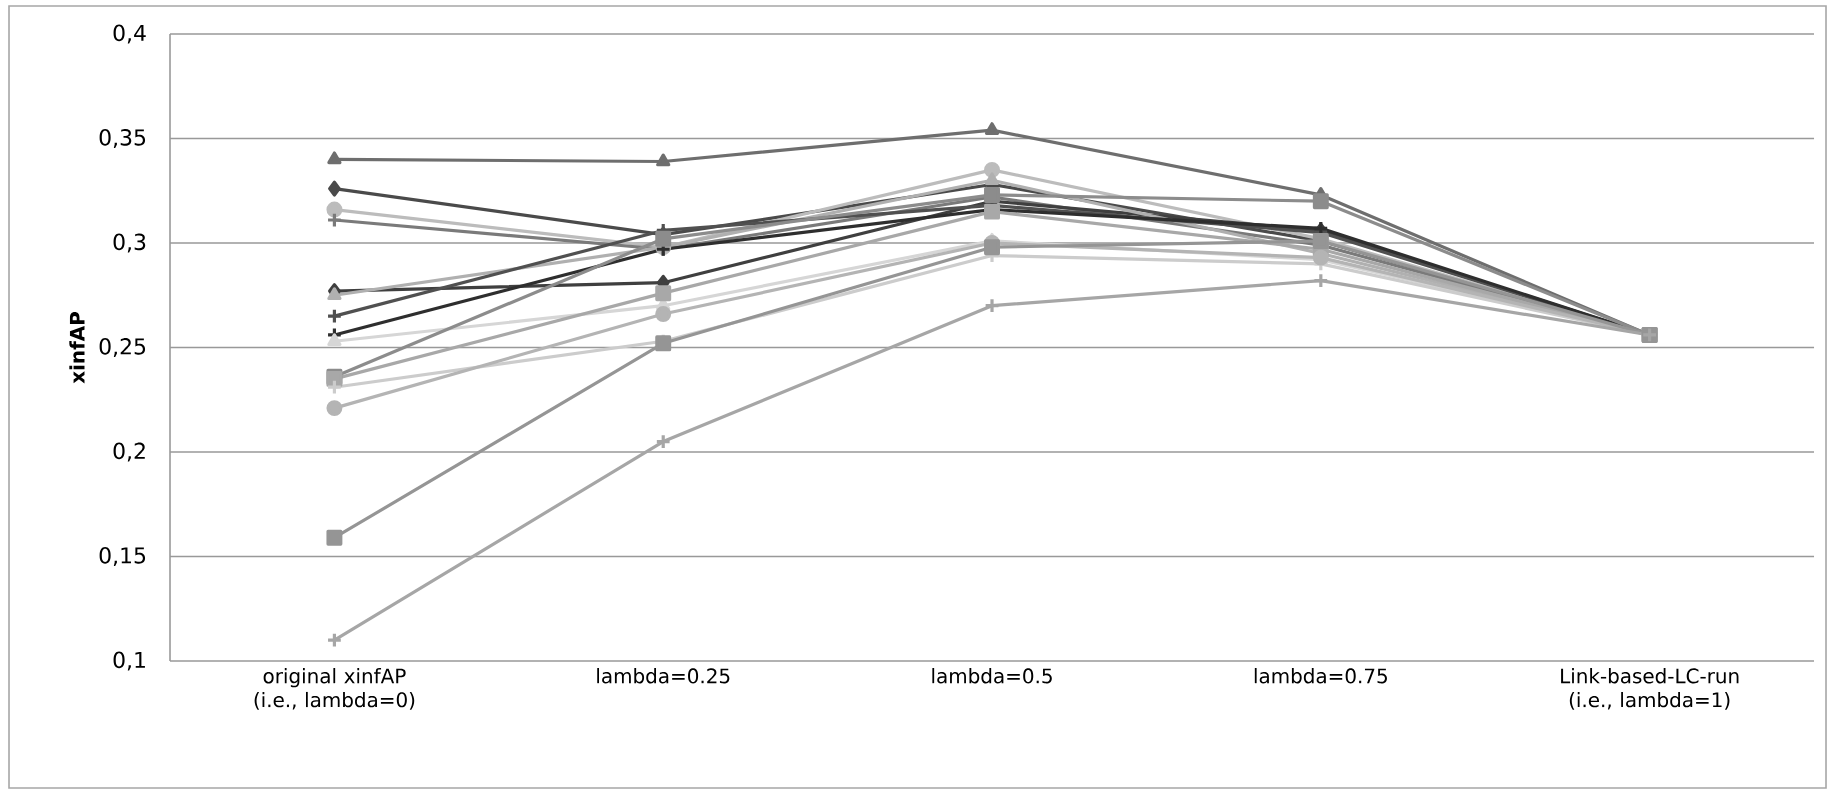 This screenshot has width=1827, height=789. What do you see at coordinates (129, 34) in the screenshot?
I see `y-tick-label: 0,4` at bounding box center [129, 34].